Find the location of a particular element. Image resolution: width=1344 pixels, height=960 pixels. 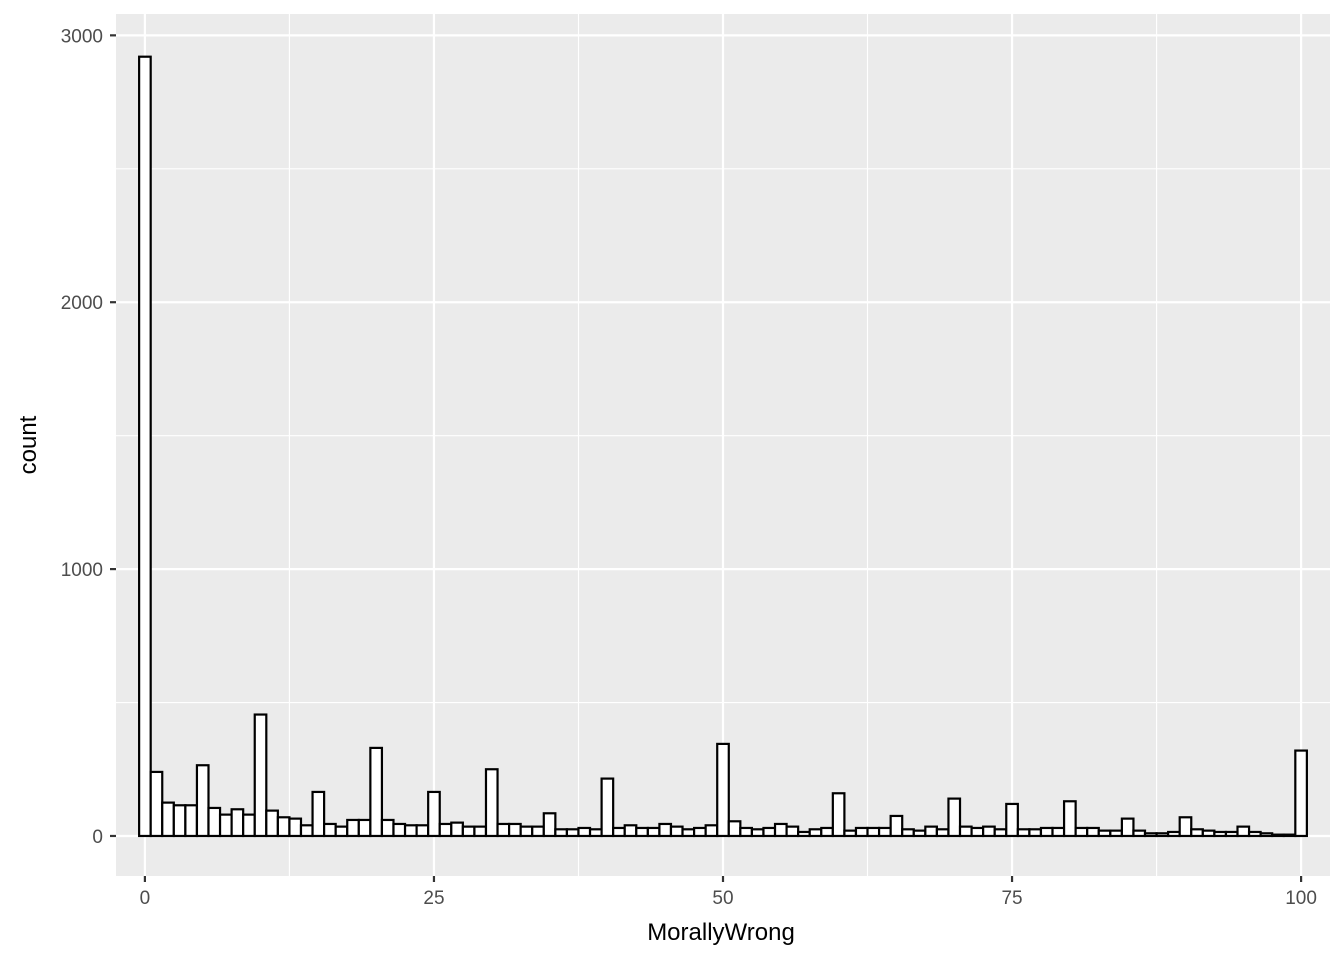

y-axis-title: count is located at coordinates (28, 444).